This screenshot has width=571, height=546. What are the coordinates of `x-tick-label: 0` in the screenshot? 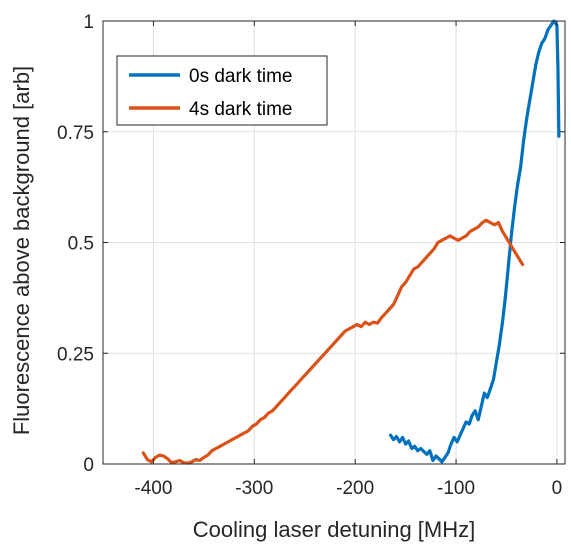 It's located at (557, 488).